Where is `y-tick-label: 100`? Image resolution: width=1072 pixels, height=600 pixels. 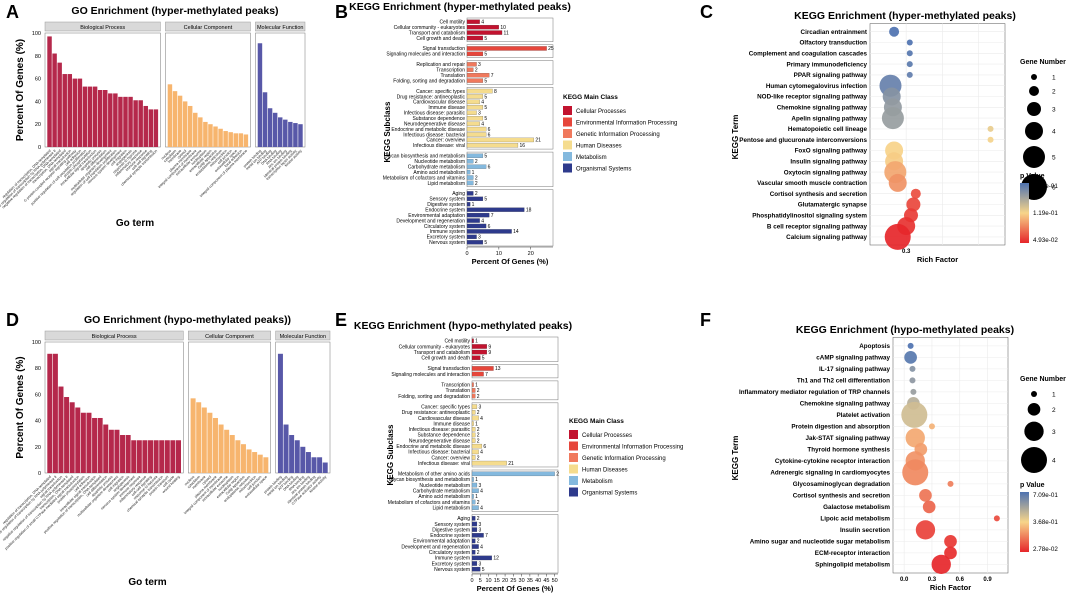 y-tick-label: 100 is located at coordinates (36, 343).